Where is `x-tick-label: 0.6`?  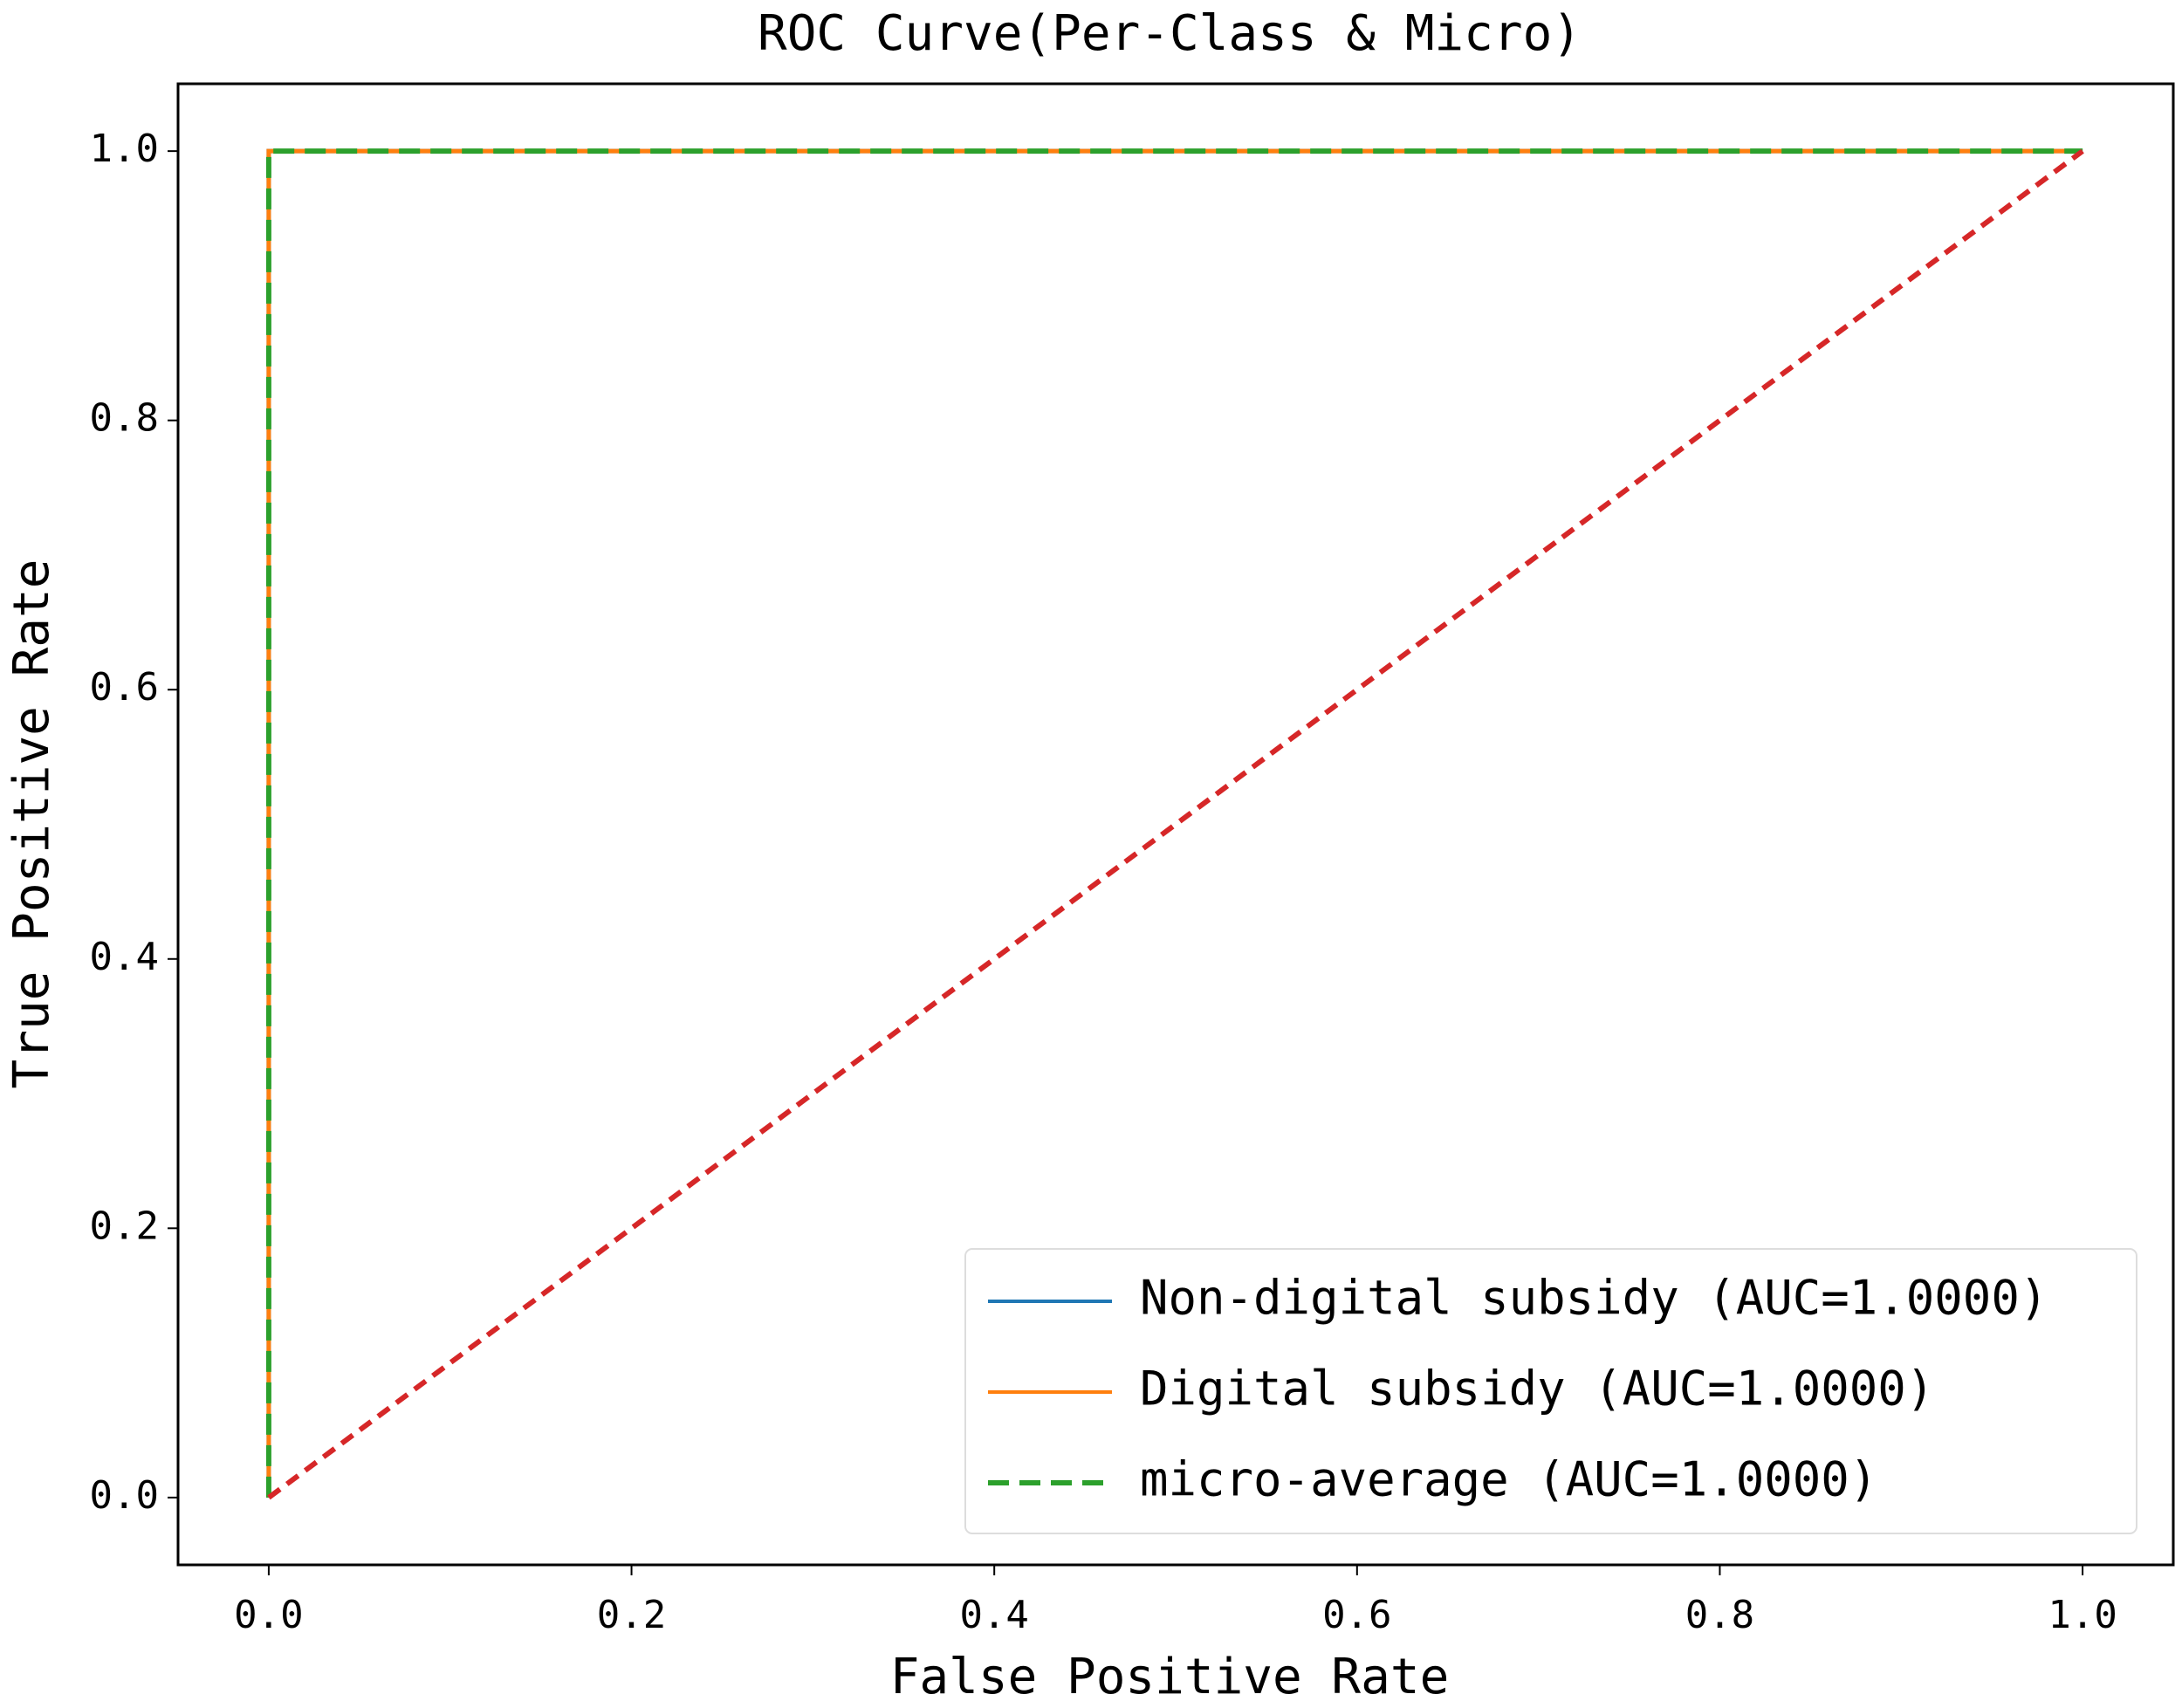 x-tick-label: 0.6 is located at coordinates (1357, 1615).